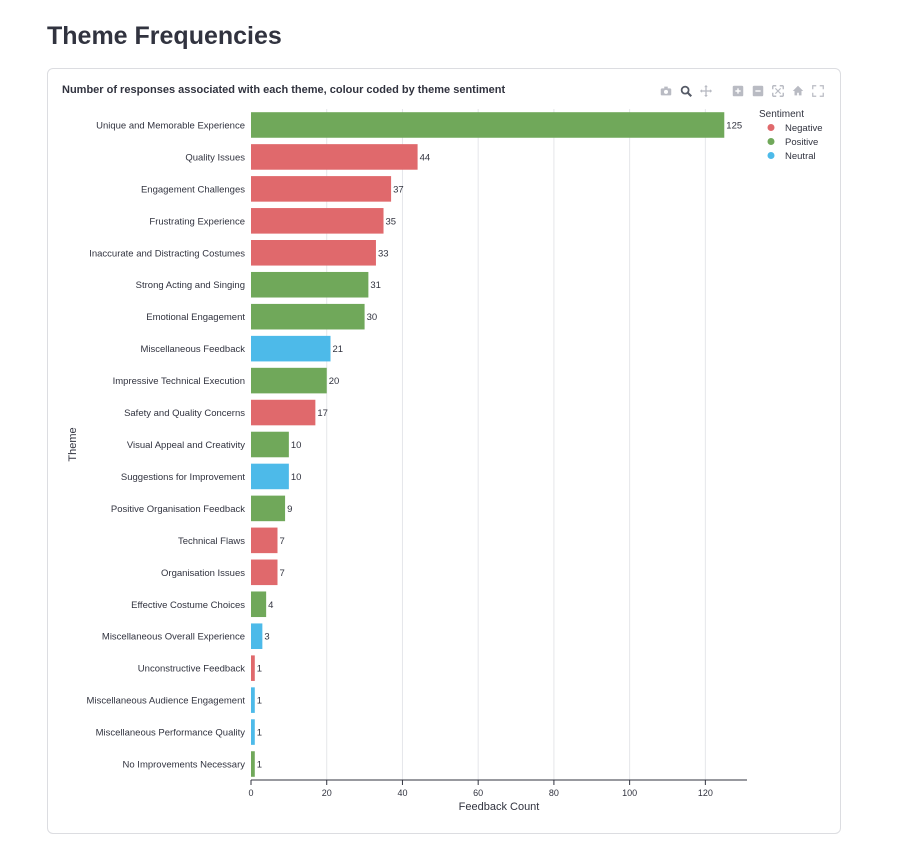 This screenshot has height=866, width=904. I want to click on legend-item-positive: Positive, so click(801, 142).